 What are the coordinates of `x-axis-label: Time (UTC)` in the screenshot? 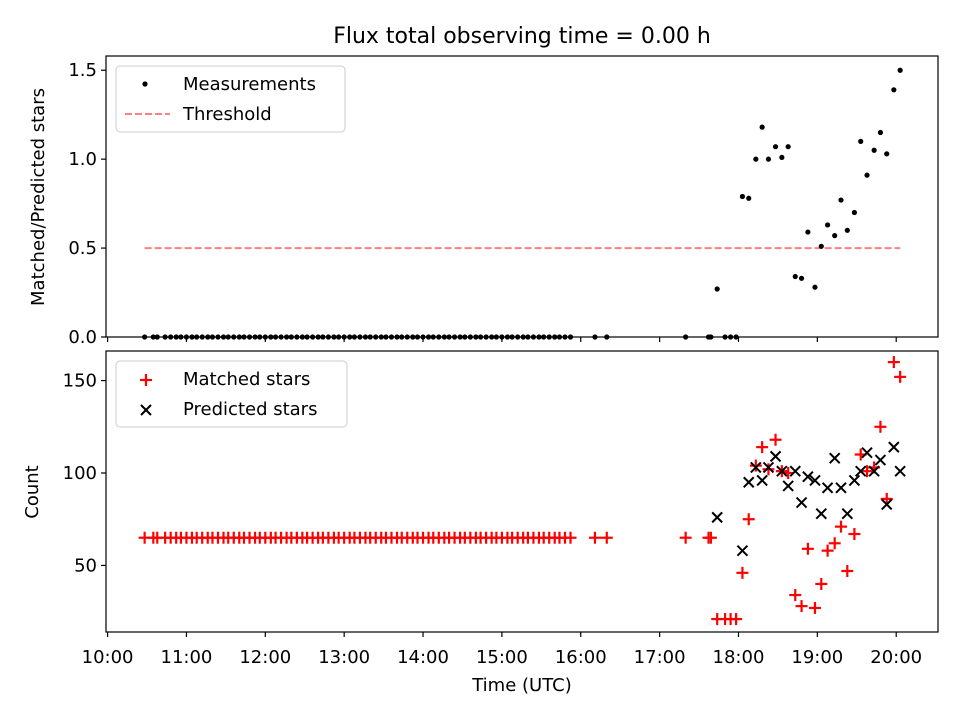 It's located at (521, 685).